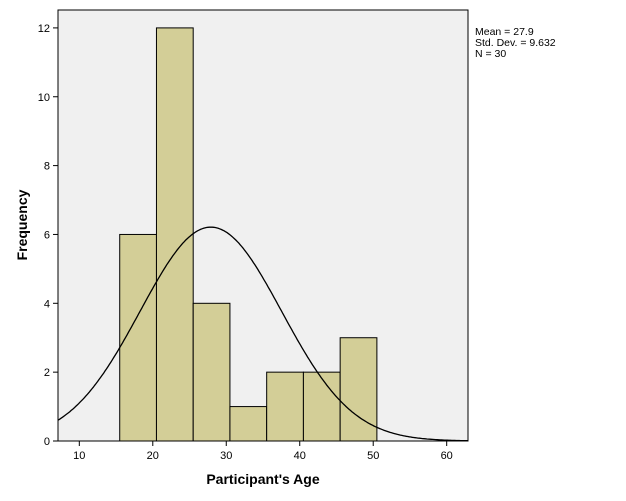  What do you see at coordinates (504, 32) in the screenshot?
I see `stats-mean: Mean = 27.9` at bounding box center [504, 32].